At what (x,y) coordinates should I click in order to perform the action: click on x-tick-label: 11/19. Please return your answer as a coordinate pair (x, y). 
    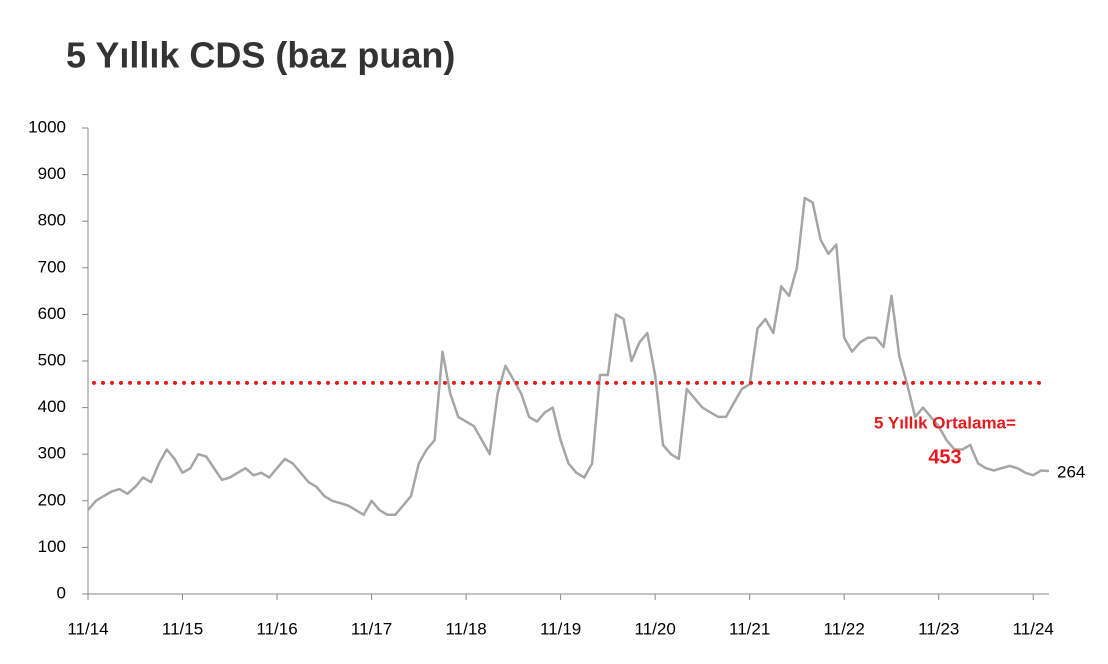
    Looking at the image, I should click on (560, 628).